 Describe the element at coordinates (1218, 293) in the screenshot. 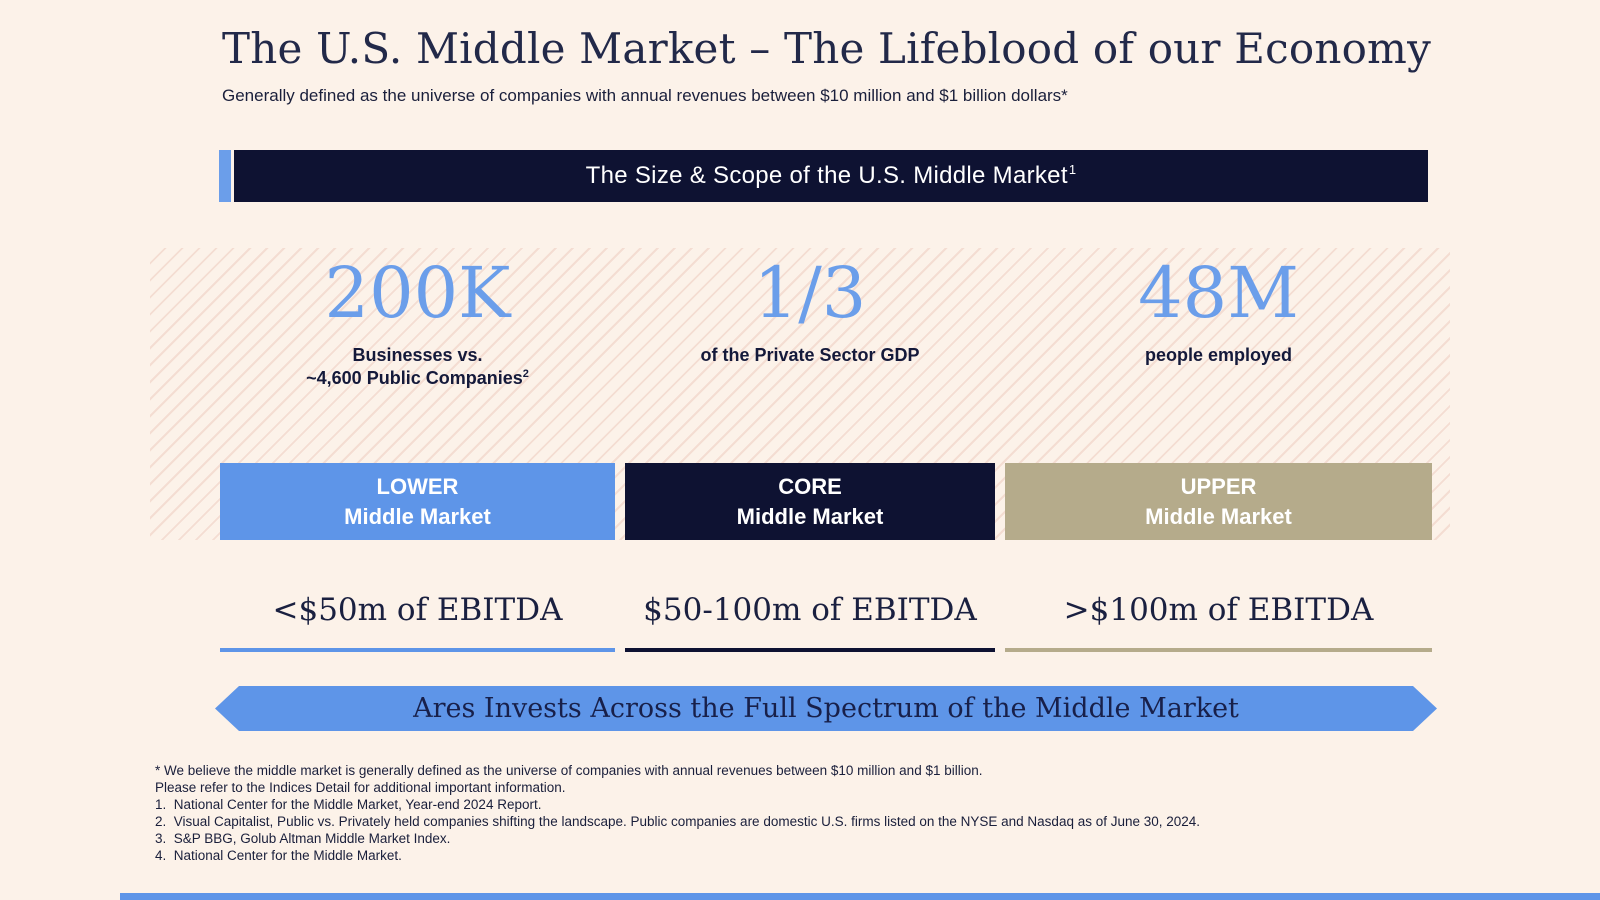

I see `stat-employment-value: 48M` at that location.